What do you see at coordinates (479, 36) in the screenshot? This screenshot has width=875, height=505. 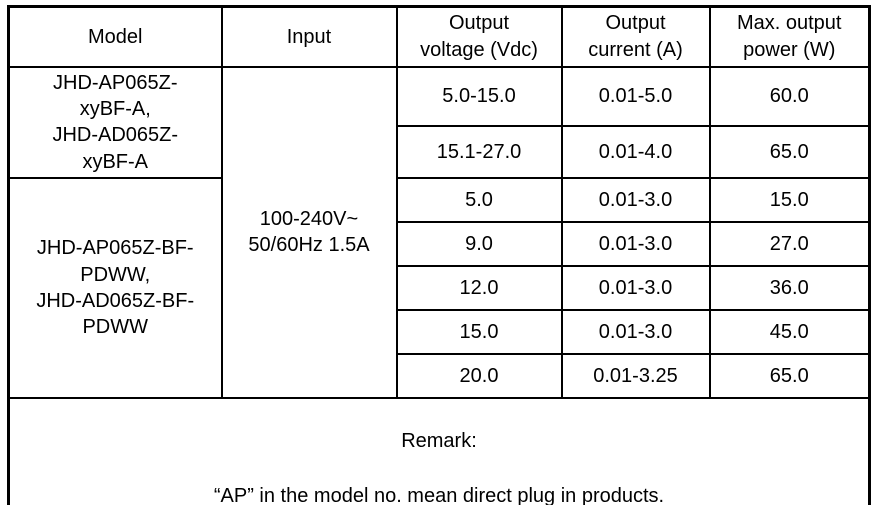 I see `col-header-voltage: Output voltage (Vdc)` at bounding box center [479, 36].